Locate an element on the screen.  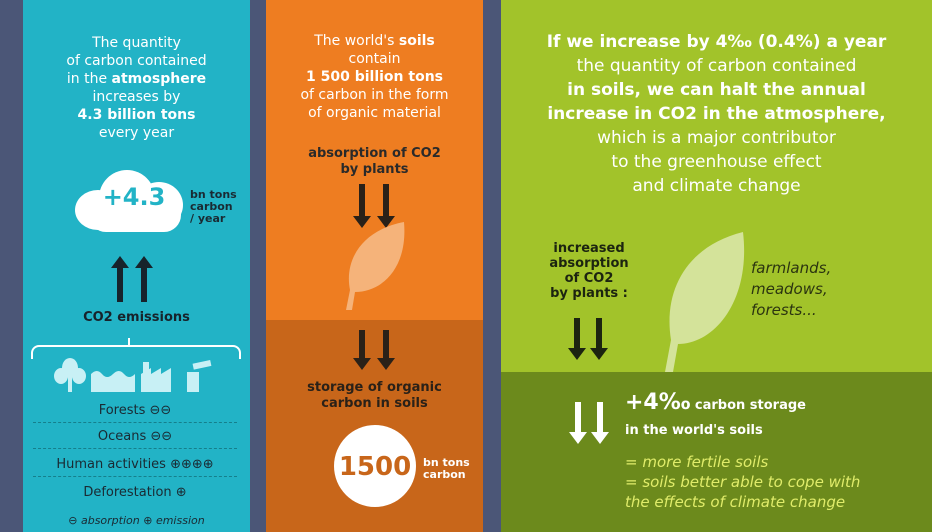
intro-line: every year is located at coordinates (136, 133).